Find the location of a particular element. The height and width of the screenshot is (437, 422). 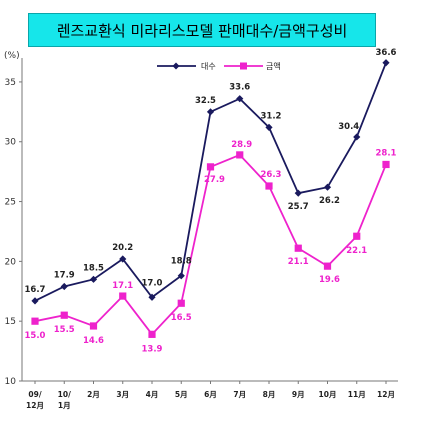

data-label: 19.6 is located at coordinates (329, 280).